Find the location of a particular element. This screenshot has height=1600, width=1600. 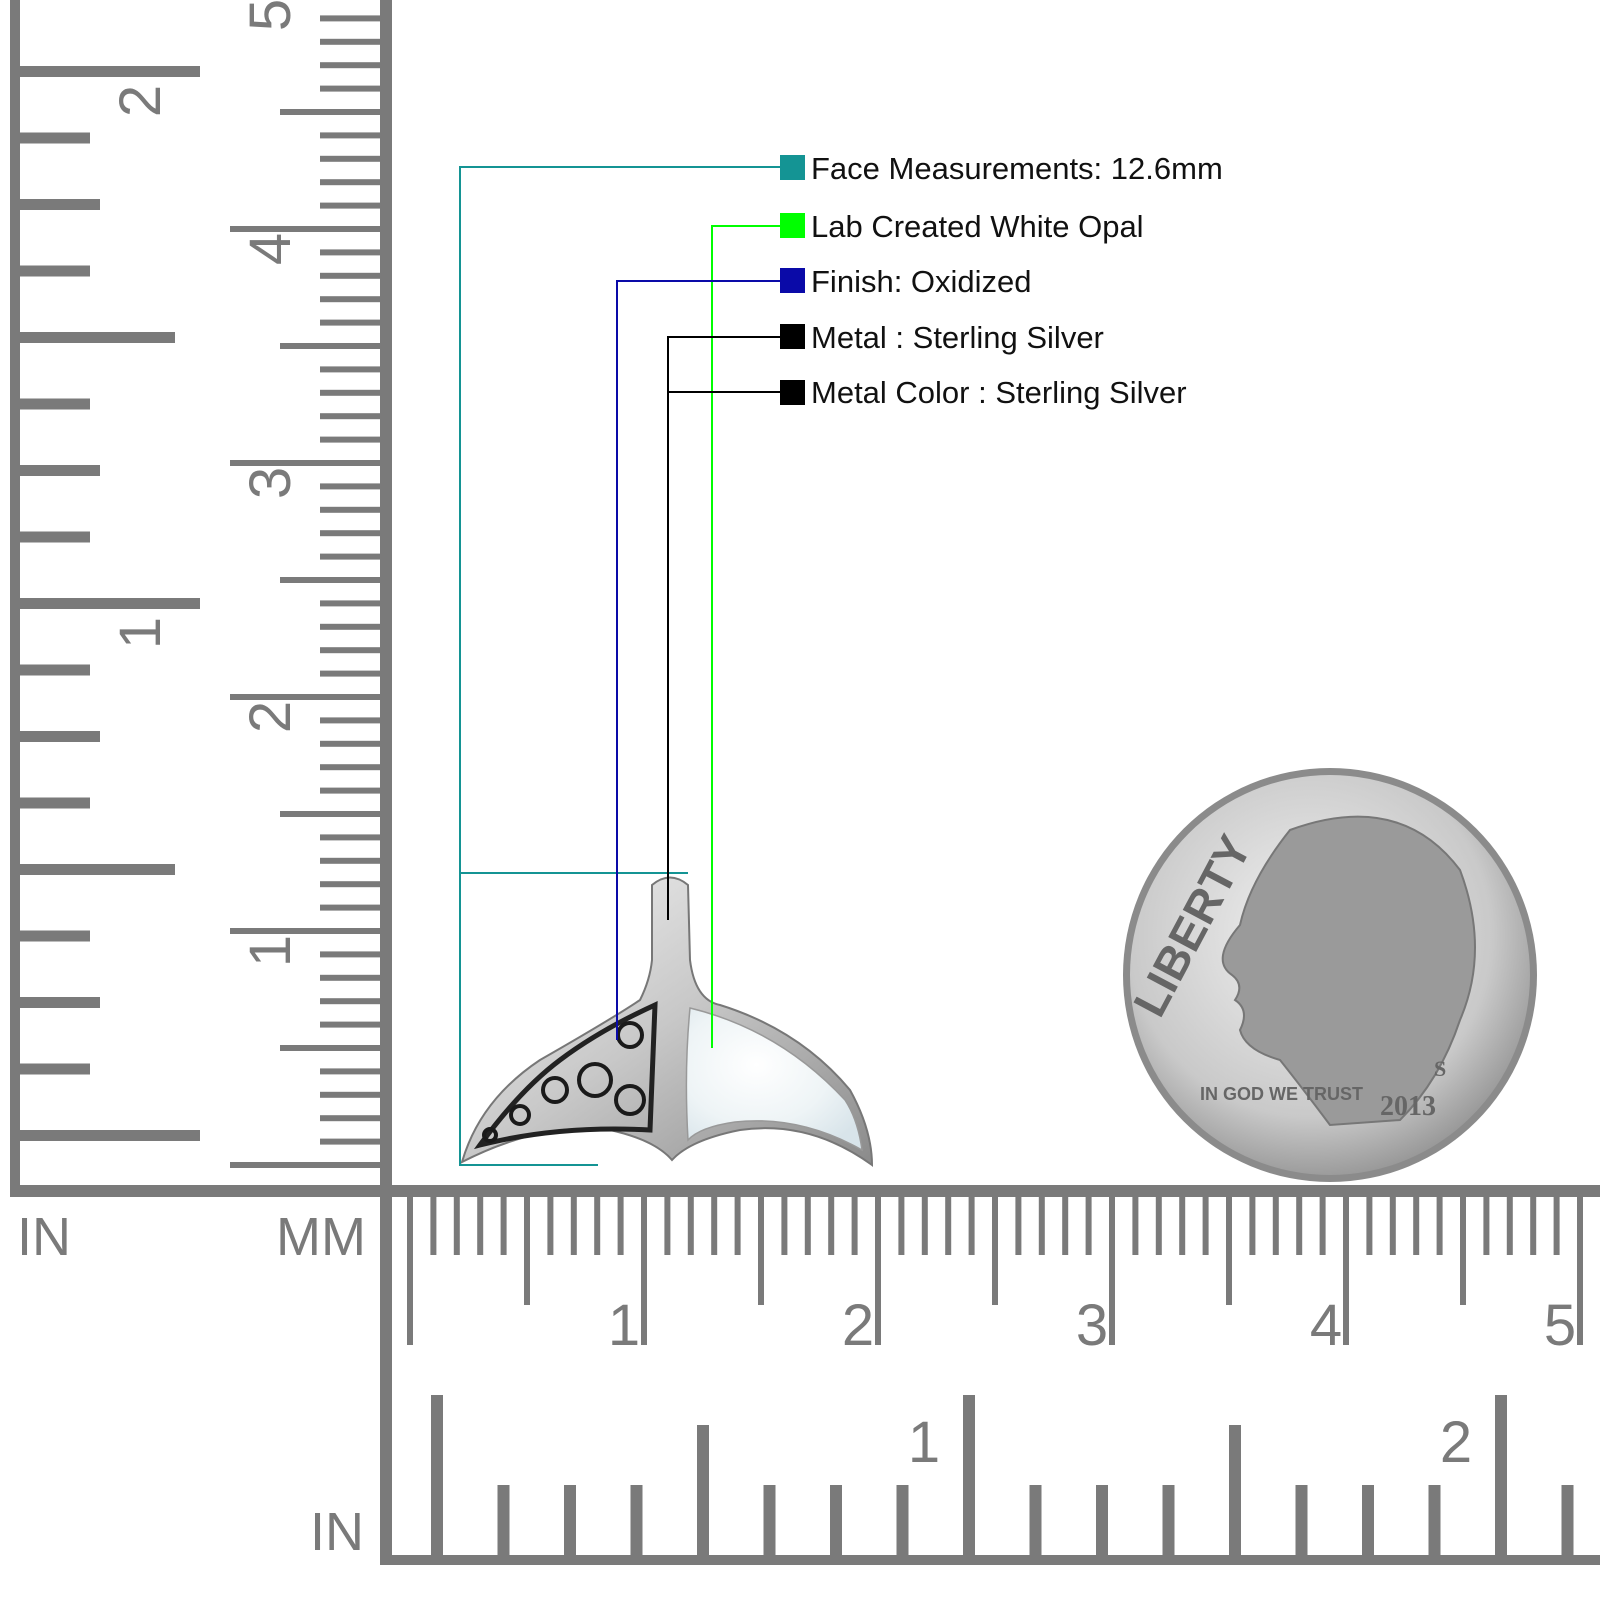

unit-in-left: IN is located at coordinates (44, 1237).